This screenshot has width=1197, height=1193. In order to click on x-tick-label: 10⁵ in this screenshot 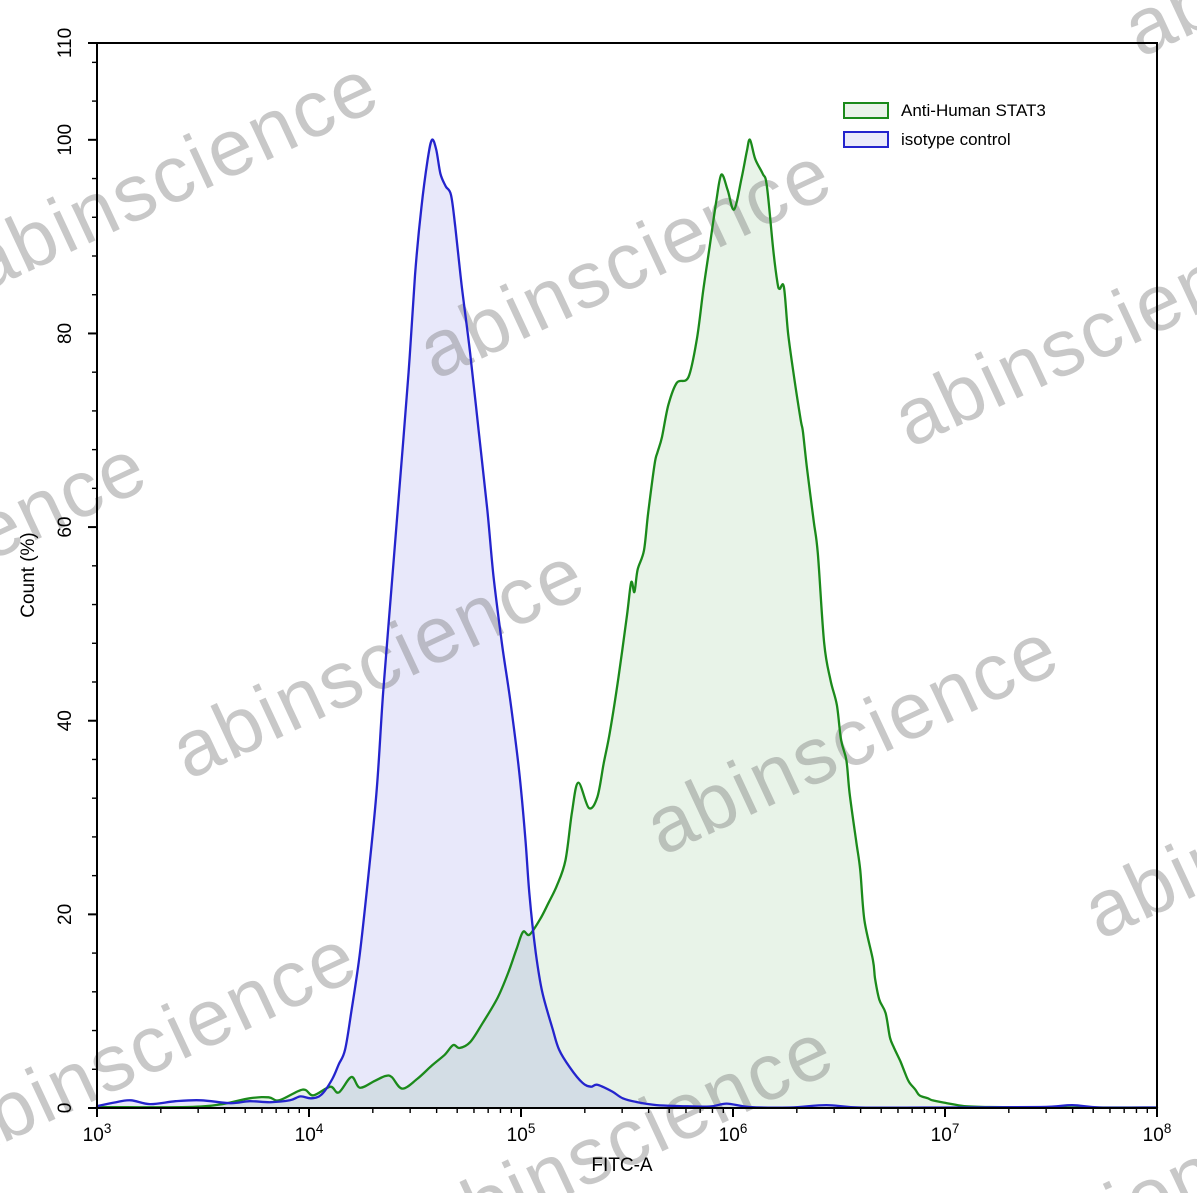, I will do `click(521, 1133)`.